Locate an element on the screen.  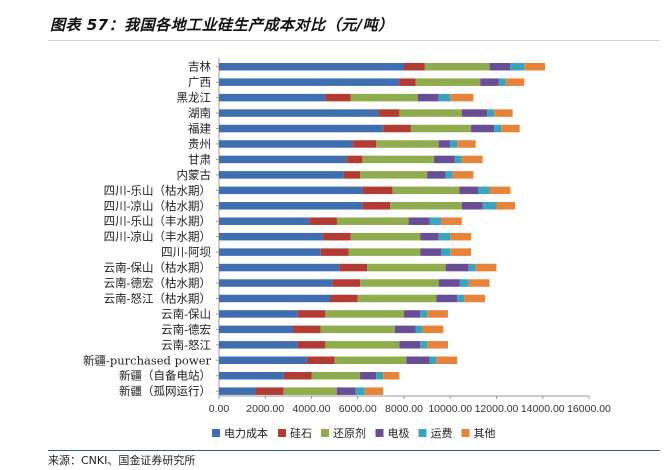
category-label: 四川-乐山（枯水期） is located at coordinates (157, 190).